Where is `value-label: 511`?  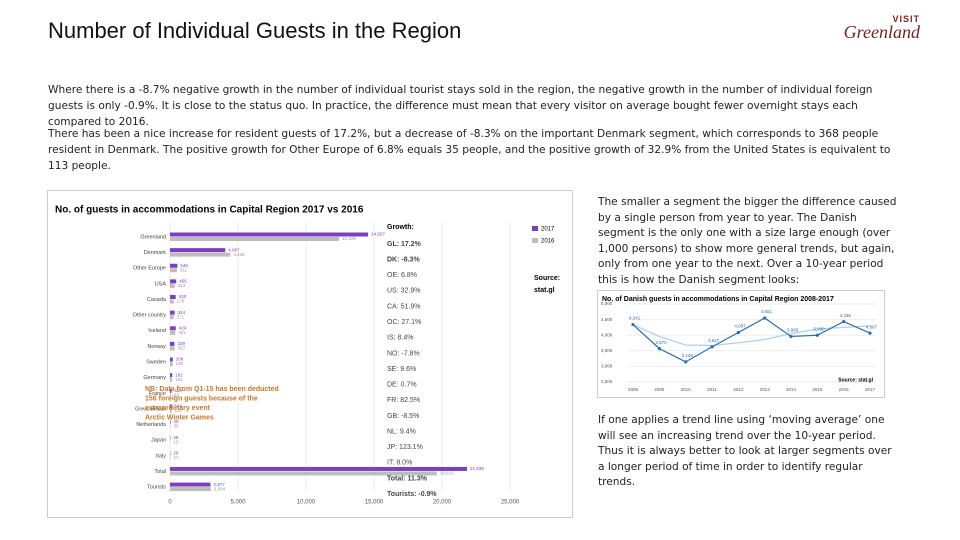 value-label: 511 is located at coordinates (184, 269).